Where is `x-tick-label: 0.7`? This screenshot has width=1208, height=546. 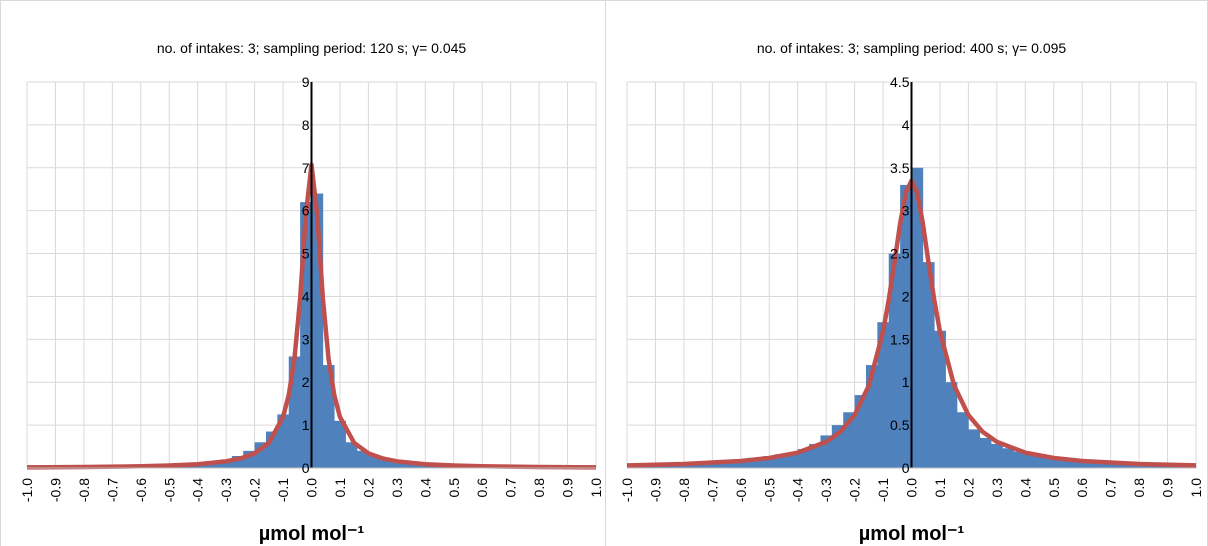
x-tick-label: 0.7 is located at coordinates (511, 488).